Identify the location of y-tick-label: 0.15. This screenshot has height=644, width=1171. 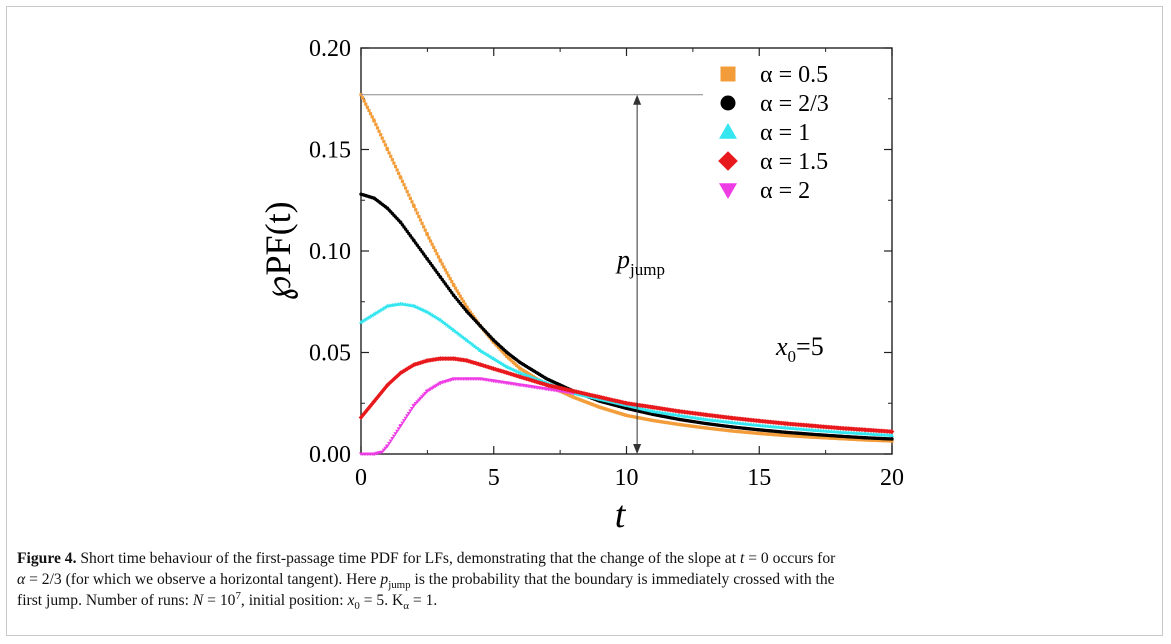
(330, 151).